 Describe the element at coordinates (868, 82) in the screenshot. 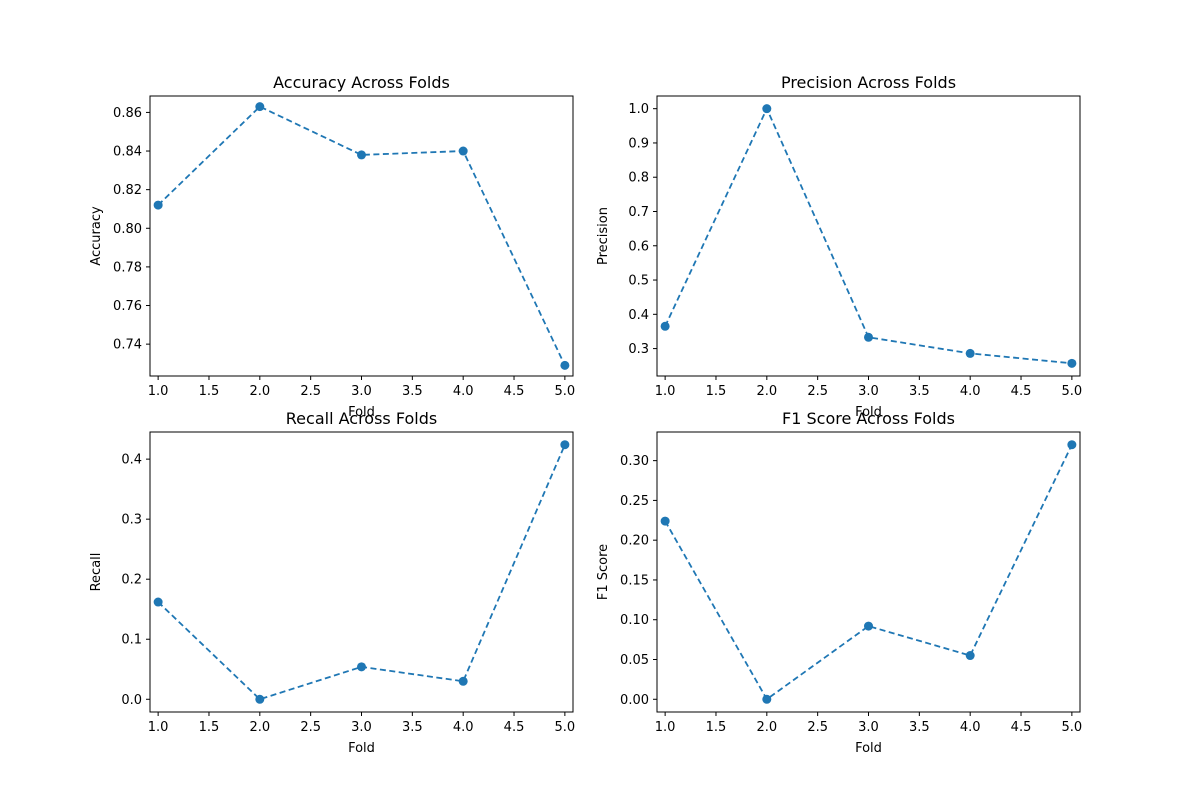

I see `chart-title: Precision Across Folds` at that location.